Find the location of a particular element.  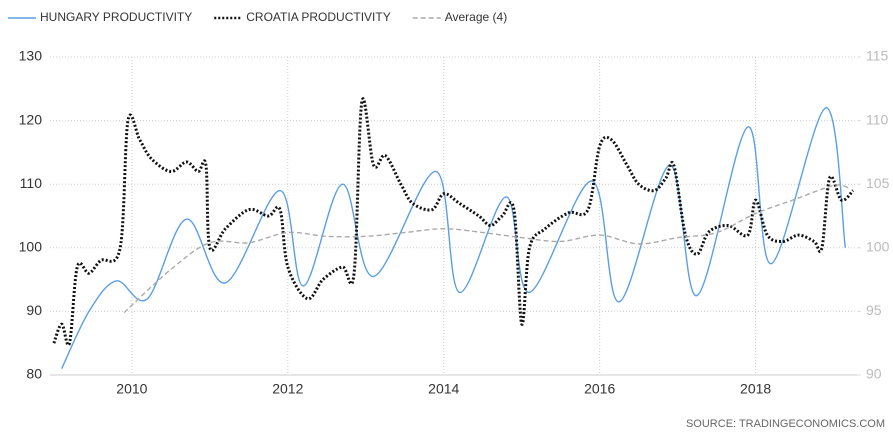

x-tick-label: 2010 is located at coordinates (131, 389).